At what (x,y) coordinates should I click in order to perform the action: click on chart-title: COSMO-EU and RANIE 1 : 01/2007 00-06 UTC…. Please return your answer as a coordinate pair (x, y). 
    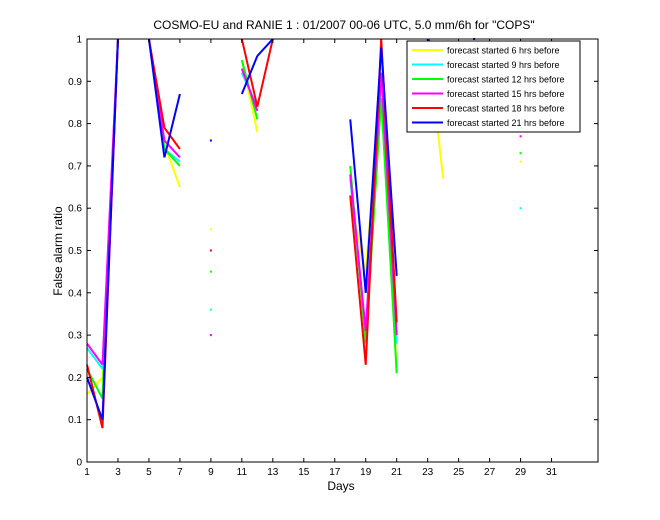
    Looking at the image, I should click on (343, 25).